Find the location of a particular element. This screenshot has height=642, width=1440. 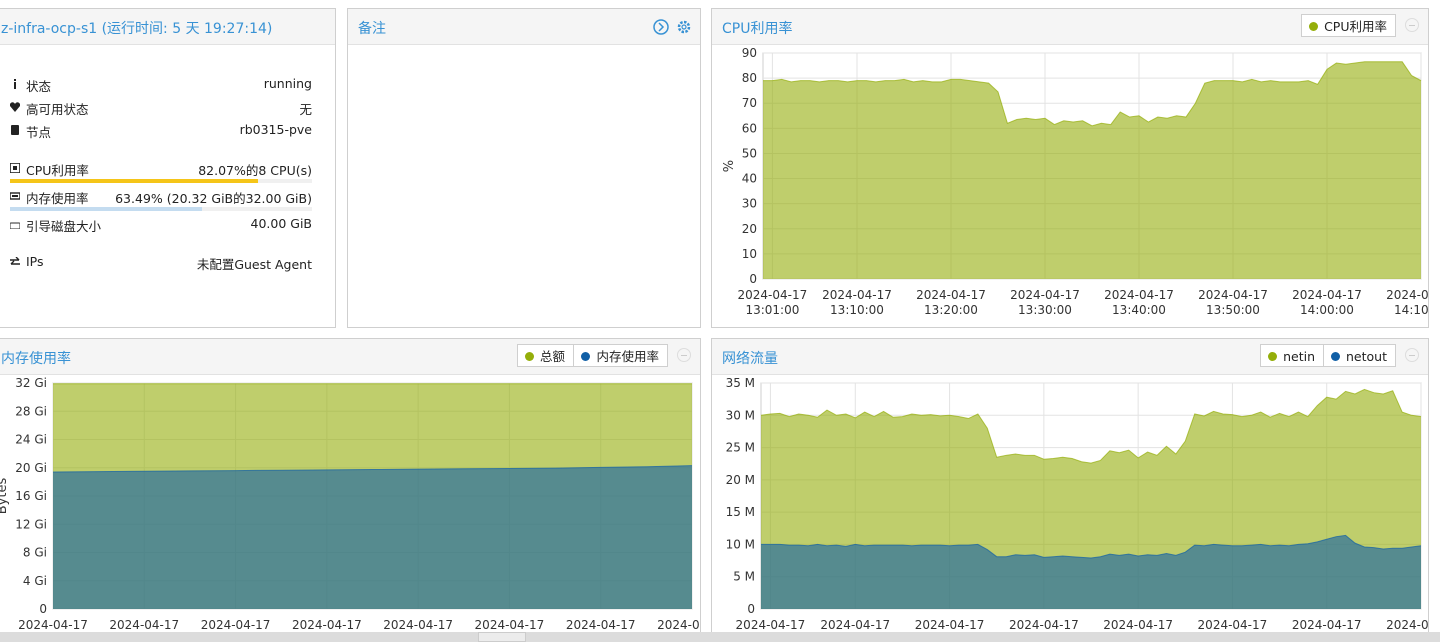

legend-item: 总额 is located at coordinates (545, 355).